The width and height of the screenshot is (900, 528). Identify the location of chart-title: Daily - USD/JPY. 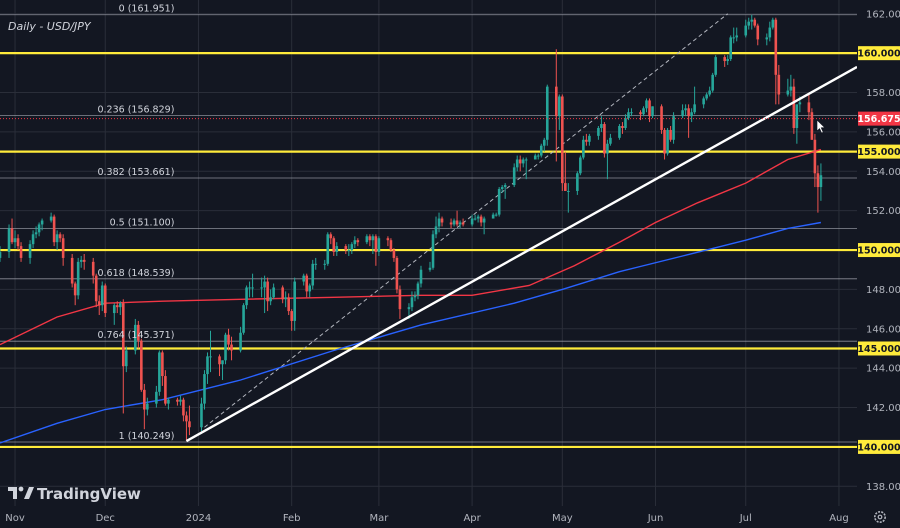
(50, 26).